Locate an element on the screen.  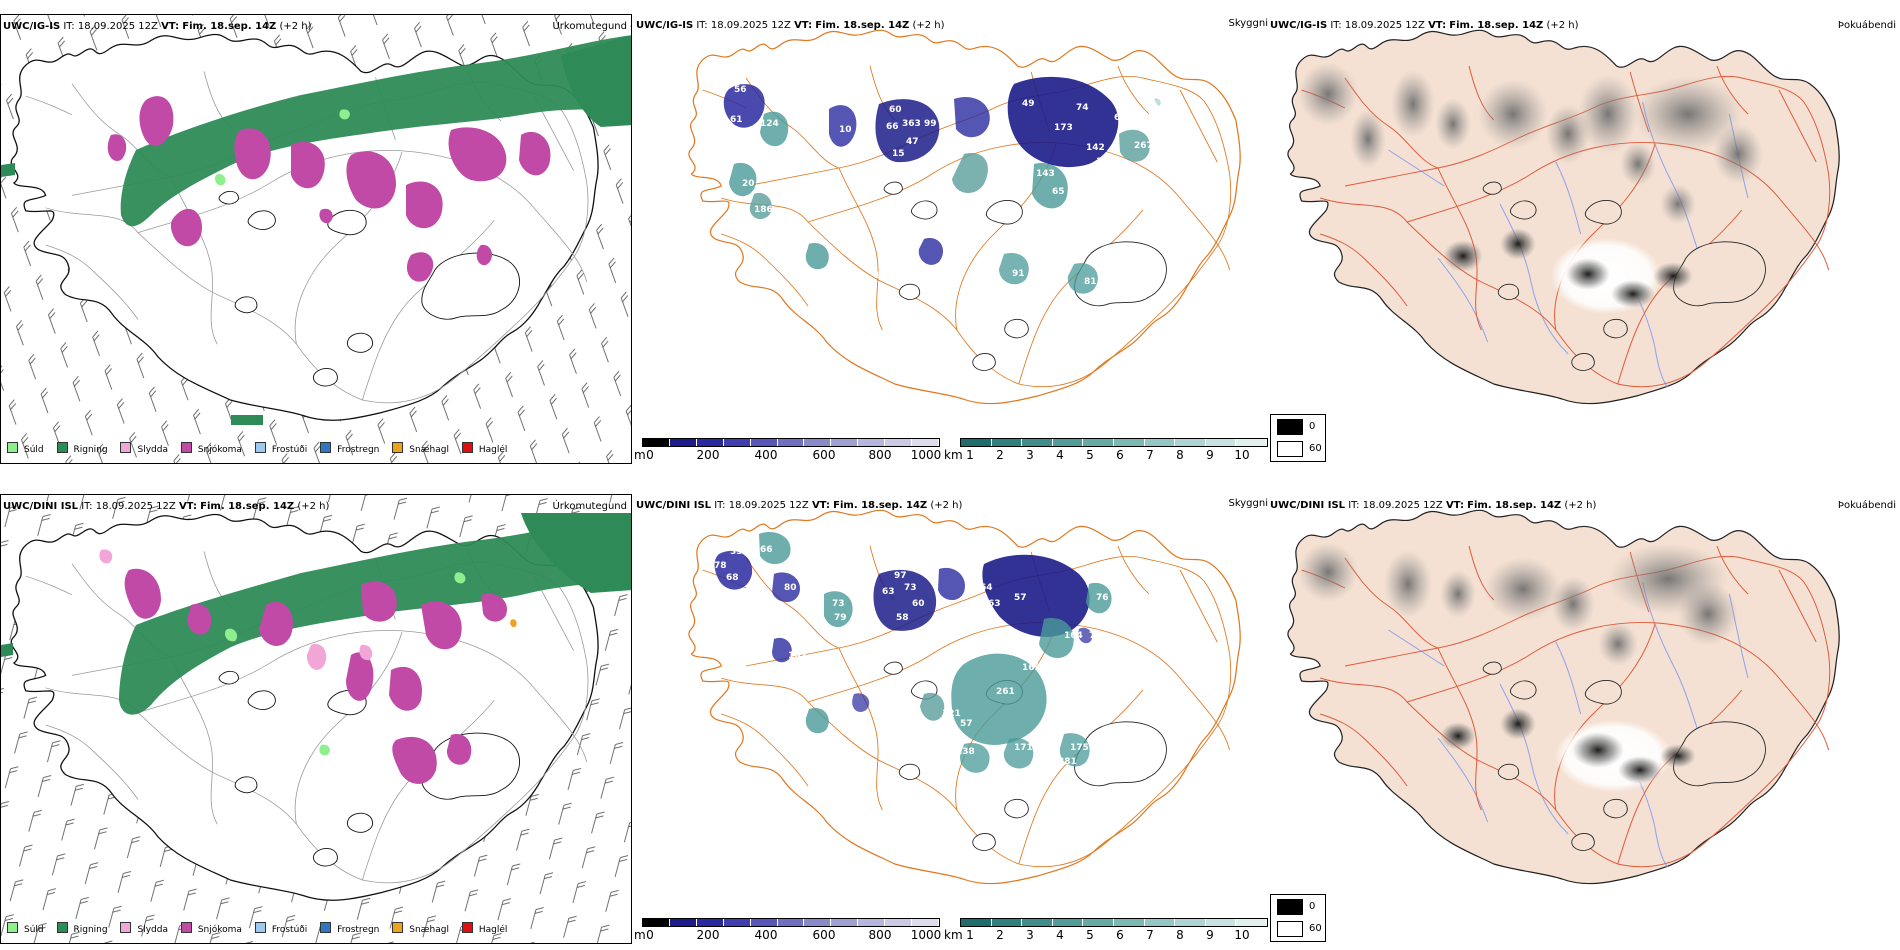
map-value-label: 58 is located at coordinates (902, 618).